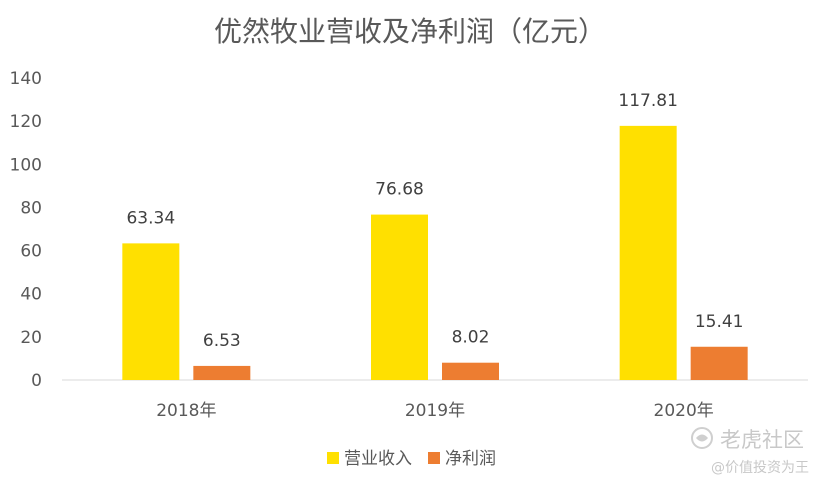 Image resolution: width=820 pixels, height=486 pixels. What do you see at coordinates (378, 459) in the screenshot?
I see `legend-label: 营业收入` at bounding box center [378, 459].